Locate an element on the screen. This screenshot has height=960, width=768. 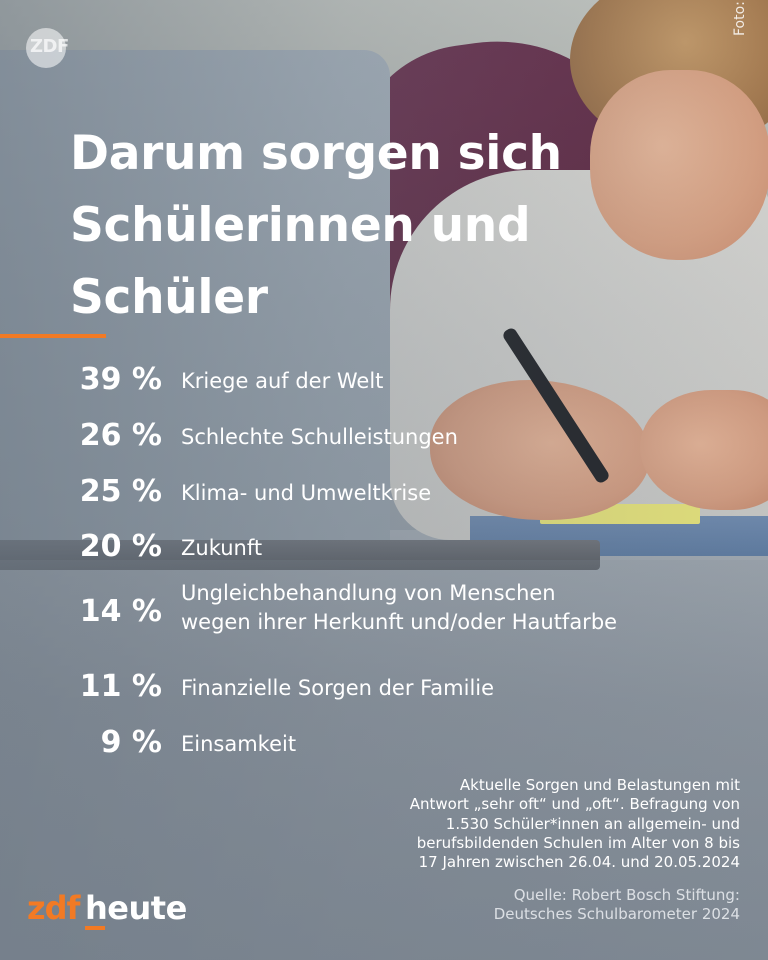
item-percent: 26 % is located at coordinates (120, 435).